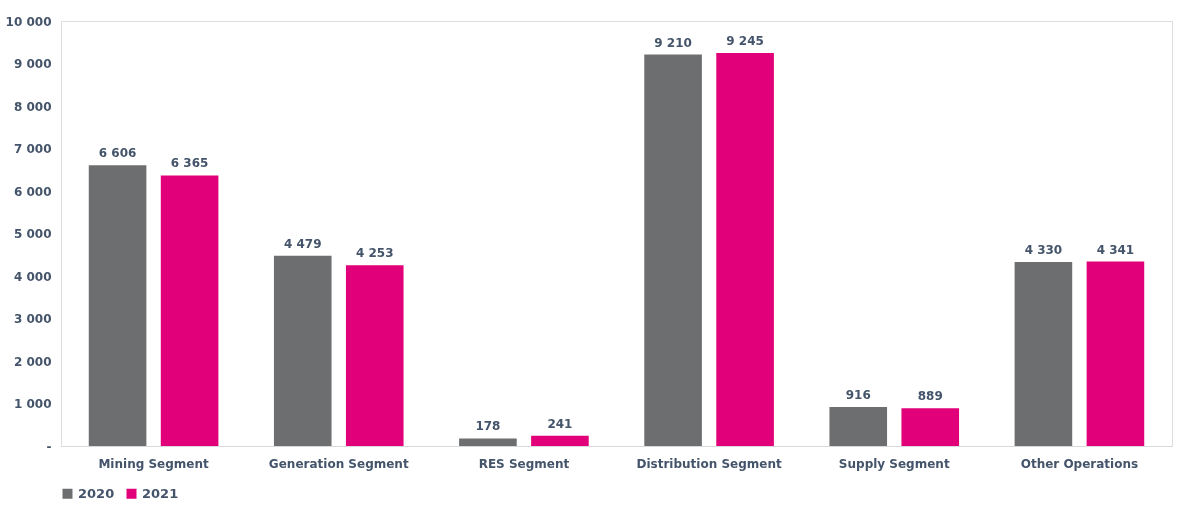 The height and width of the screenshot is (511, 1197). Describe the element at coordinates (32, 319) in the screenshot. I see `y-tick-label: 3 000` at that location.